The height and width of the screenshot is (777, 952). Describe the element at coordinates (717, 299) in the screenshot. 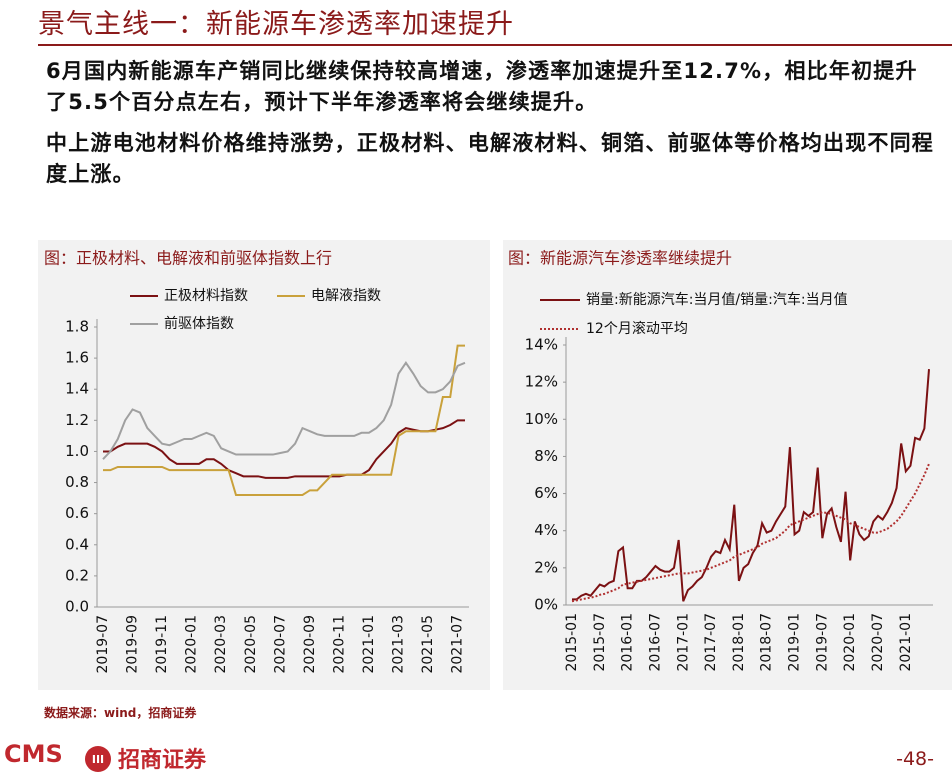

I see `legend-label: 销量:新能源汽车:当月值/销量:汽车:当月值` at that location.